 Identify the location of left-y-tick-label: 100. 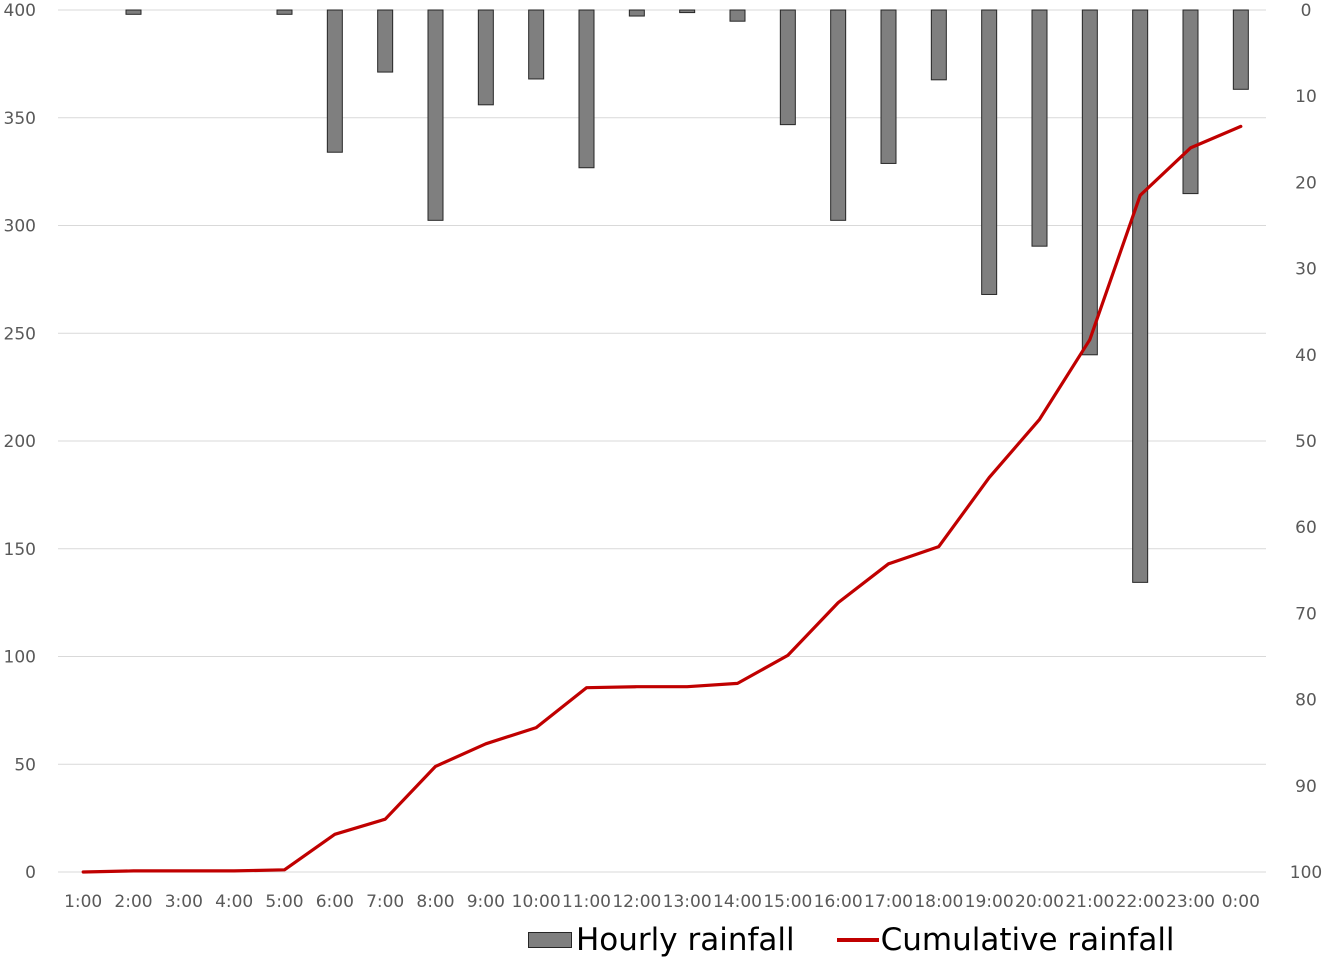
(20, 658).